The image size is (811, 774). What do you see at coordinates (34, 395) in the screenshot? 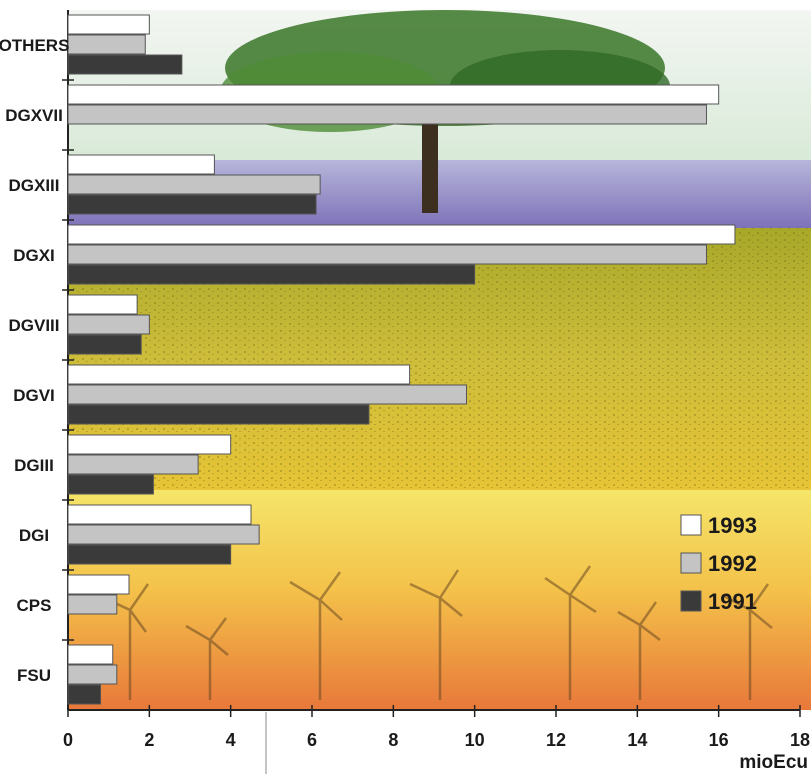
I see `category-label: DGVI` at bounding box center [34, 395].